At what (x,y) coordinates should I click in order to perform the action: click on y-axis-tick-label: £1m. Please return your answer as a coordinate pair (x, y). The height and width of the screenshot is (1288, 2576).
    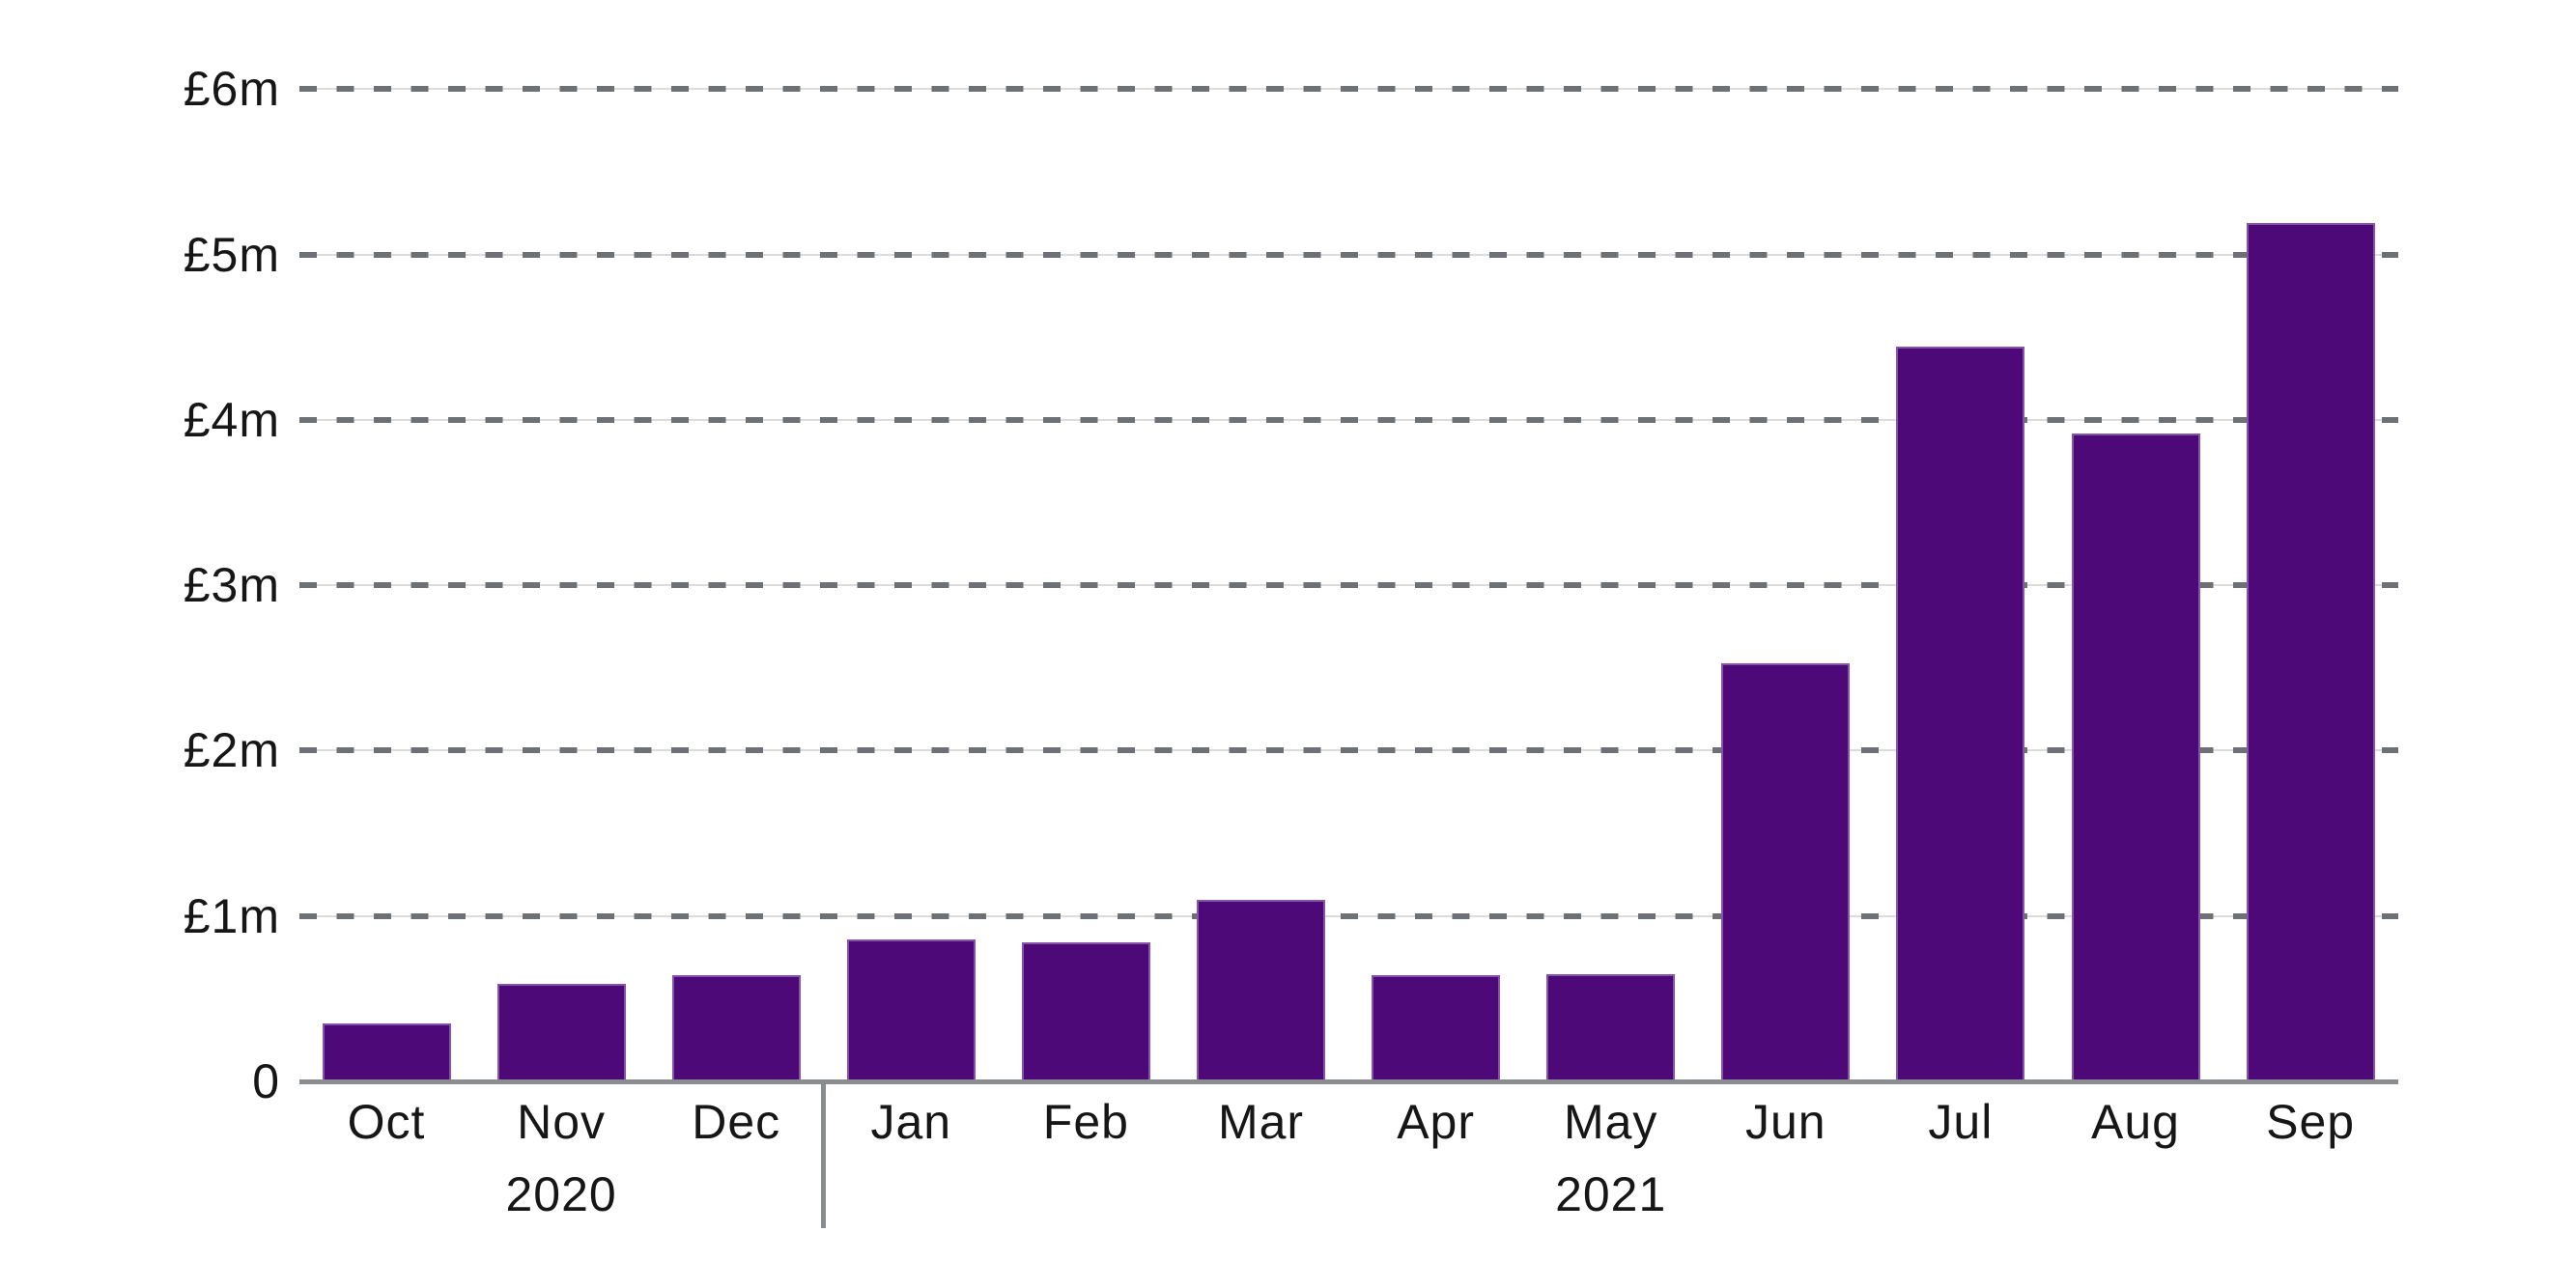
    Looking at the image, I should click on (231, 916).